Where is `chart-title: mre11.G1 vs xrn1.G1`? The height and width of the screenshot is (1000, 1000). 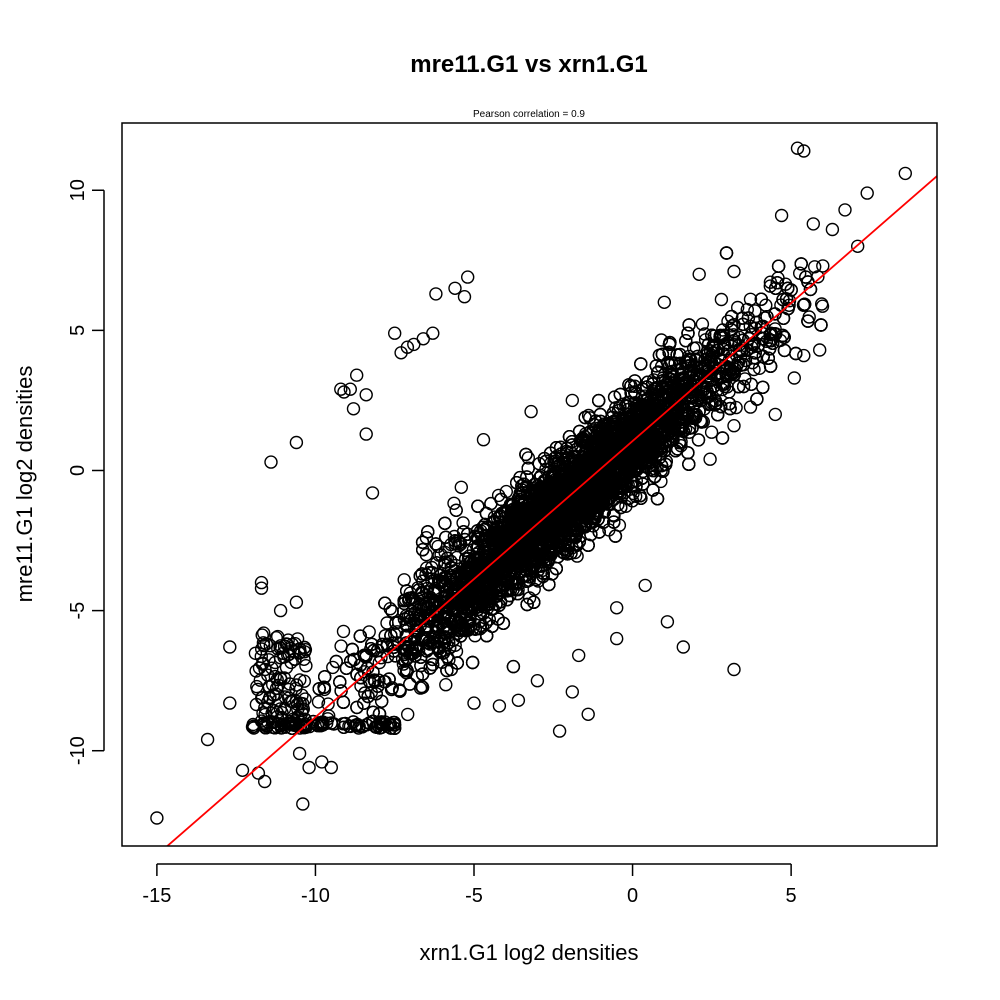 chart-title: mre11.G1 vs xrn1.G1 is located at coordinates (529, 64).